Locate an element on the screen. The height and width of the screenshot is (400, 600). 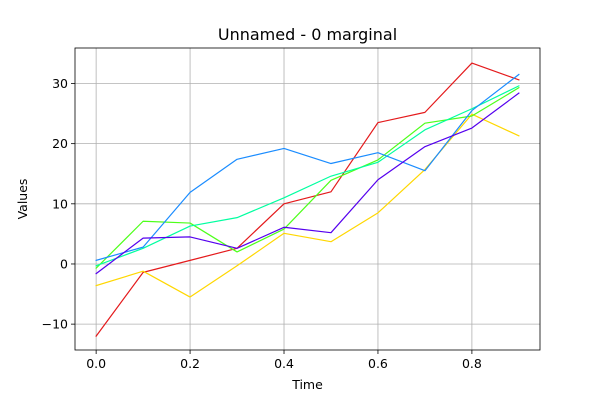
x-tick-label: 0.4 is located at coordinates (284, 363).